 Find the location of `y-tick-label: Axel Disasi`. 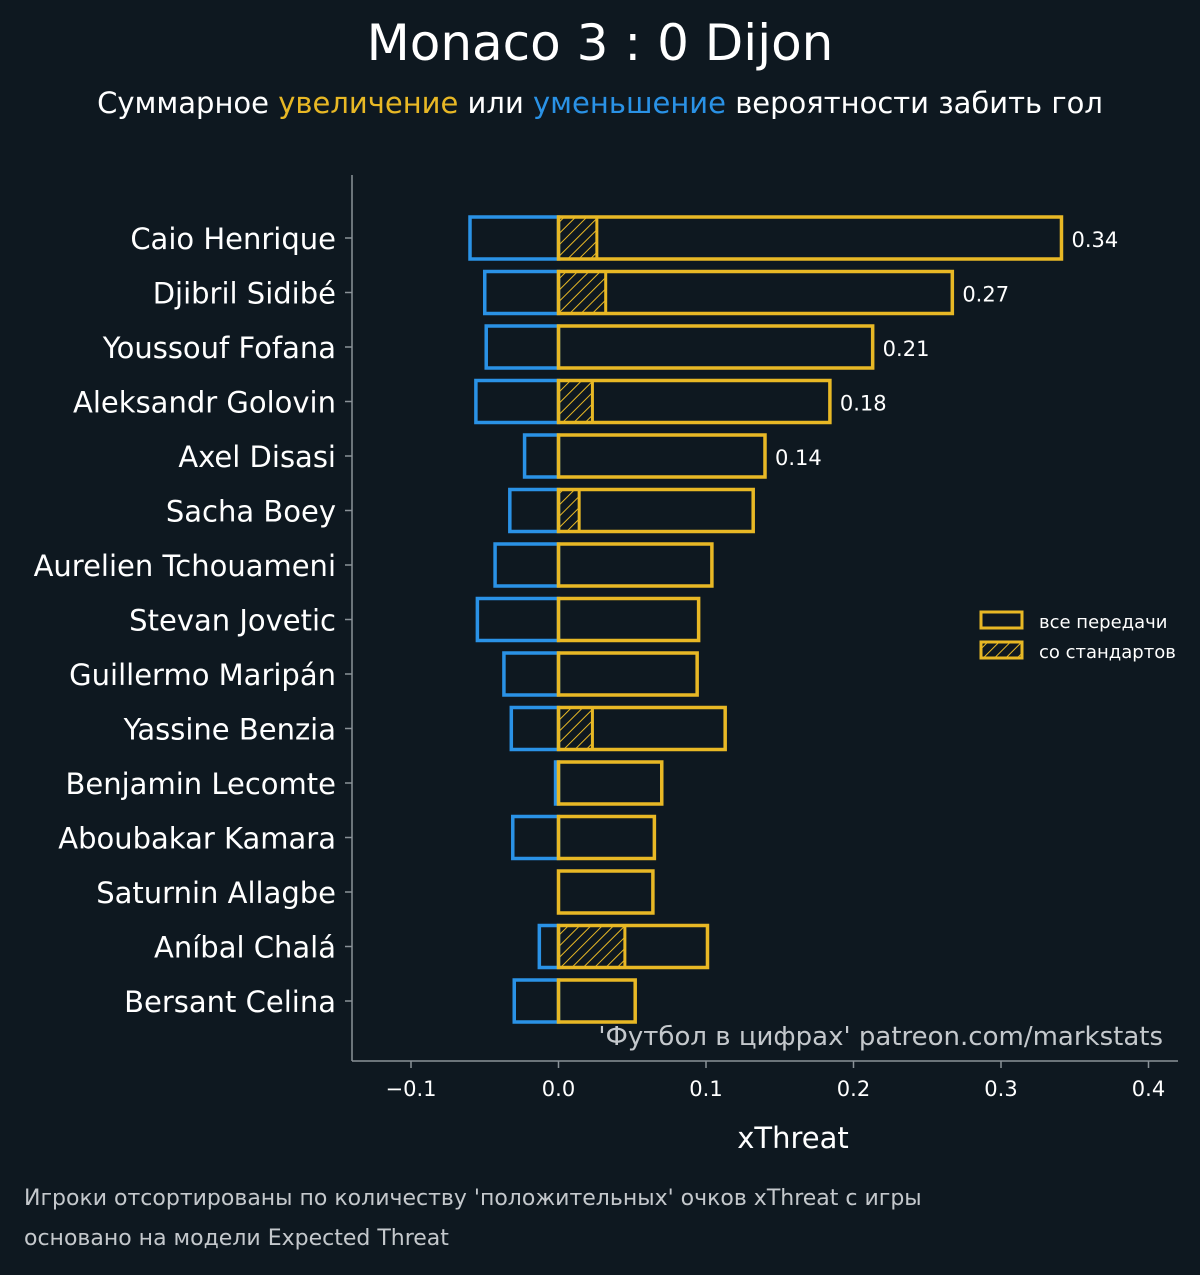

y-tick-label: Axel Disasi is located at coordinates (257, 457).